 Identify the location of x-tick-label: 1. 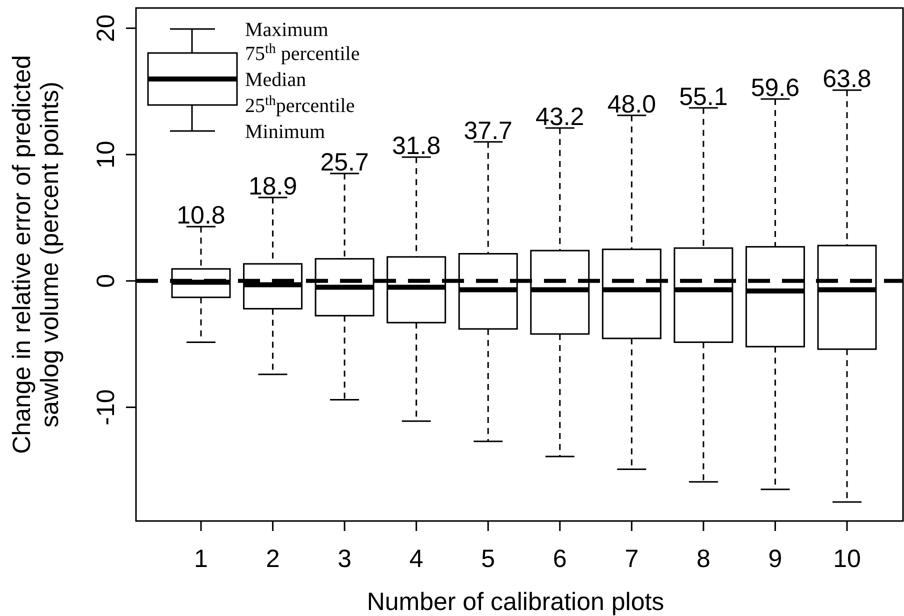
(201, 559).